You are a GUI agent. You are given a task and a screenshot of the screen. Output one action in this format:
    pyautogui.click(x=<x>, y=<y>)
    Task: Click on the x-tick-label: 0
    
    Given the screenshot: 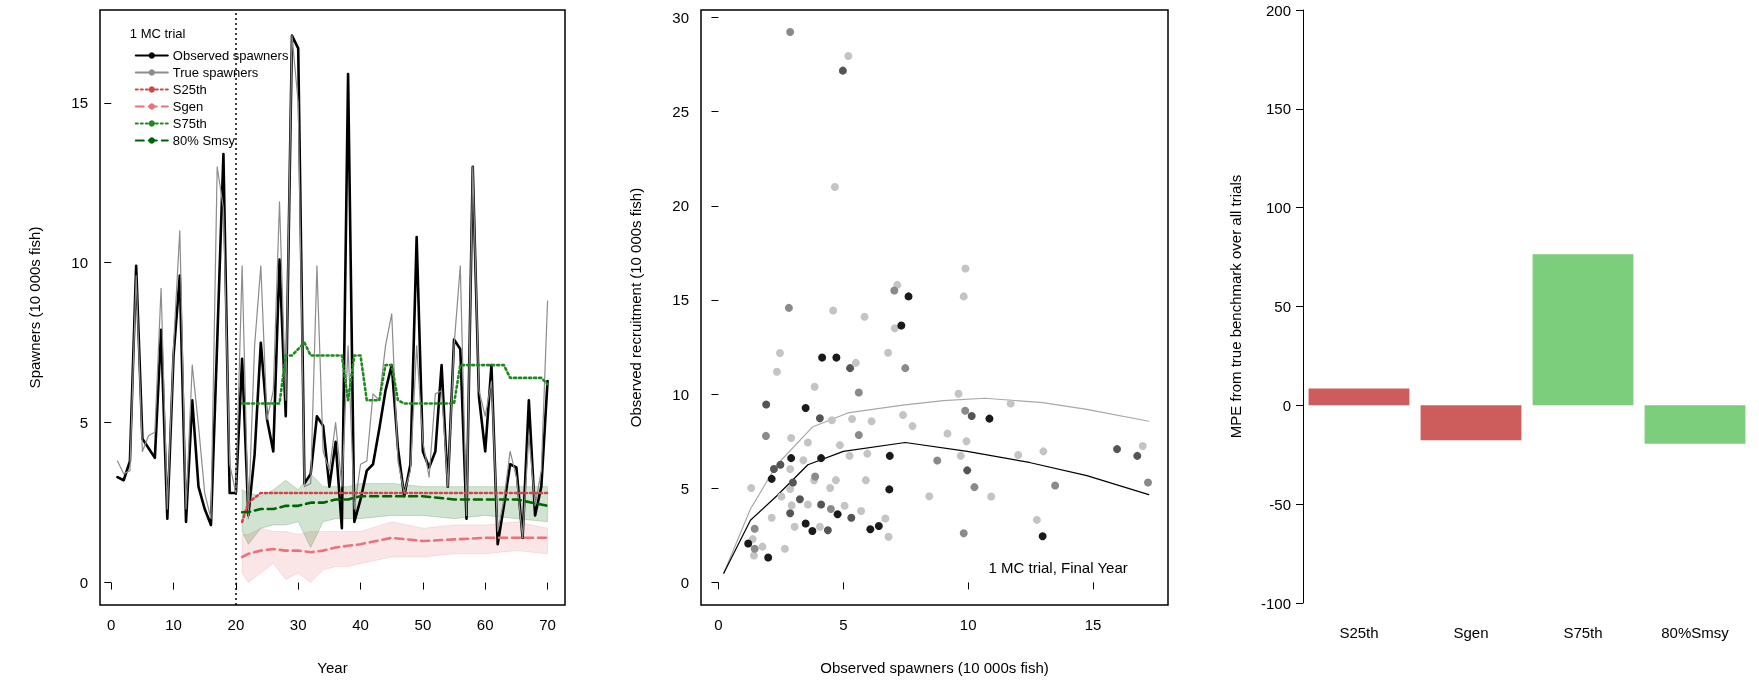 What is the action you would take?
    pyautogui.click(x=111, y=624)
    